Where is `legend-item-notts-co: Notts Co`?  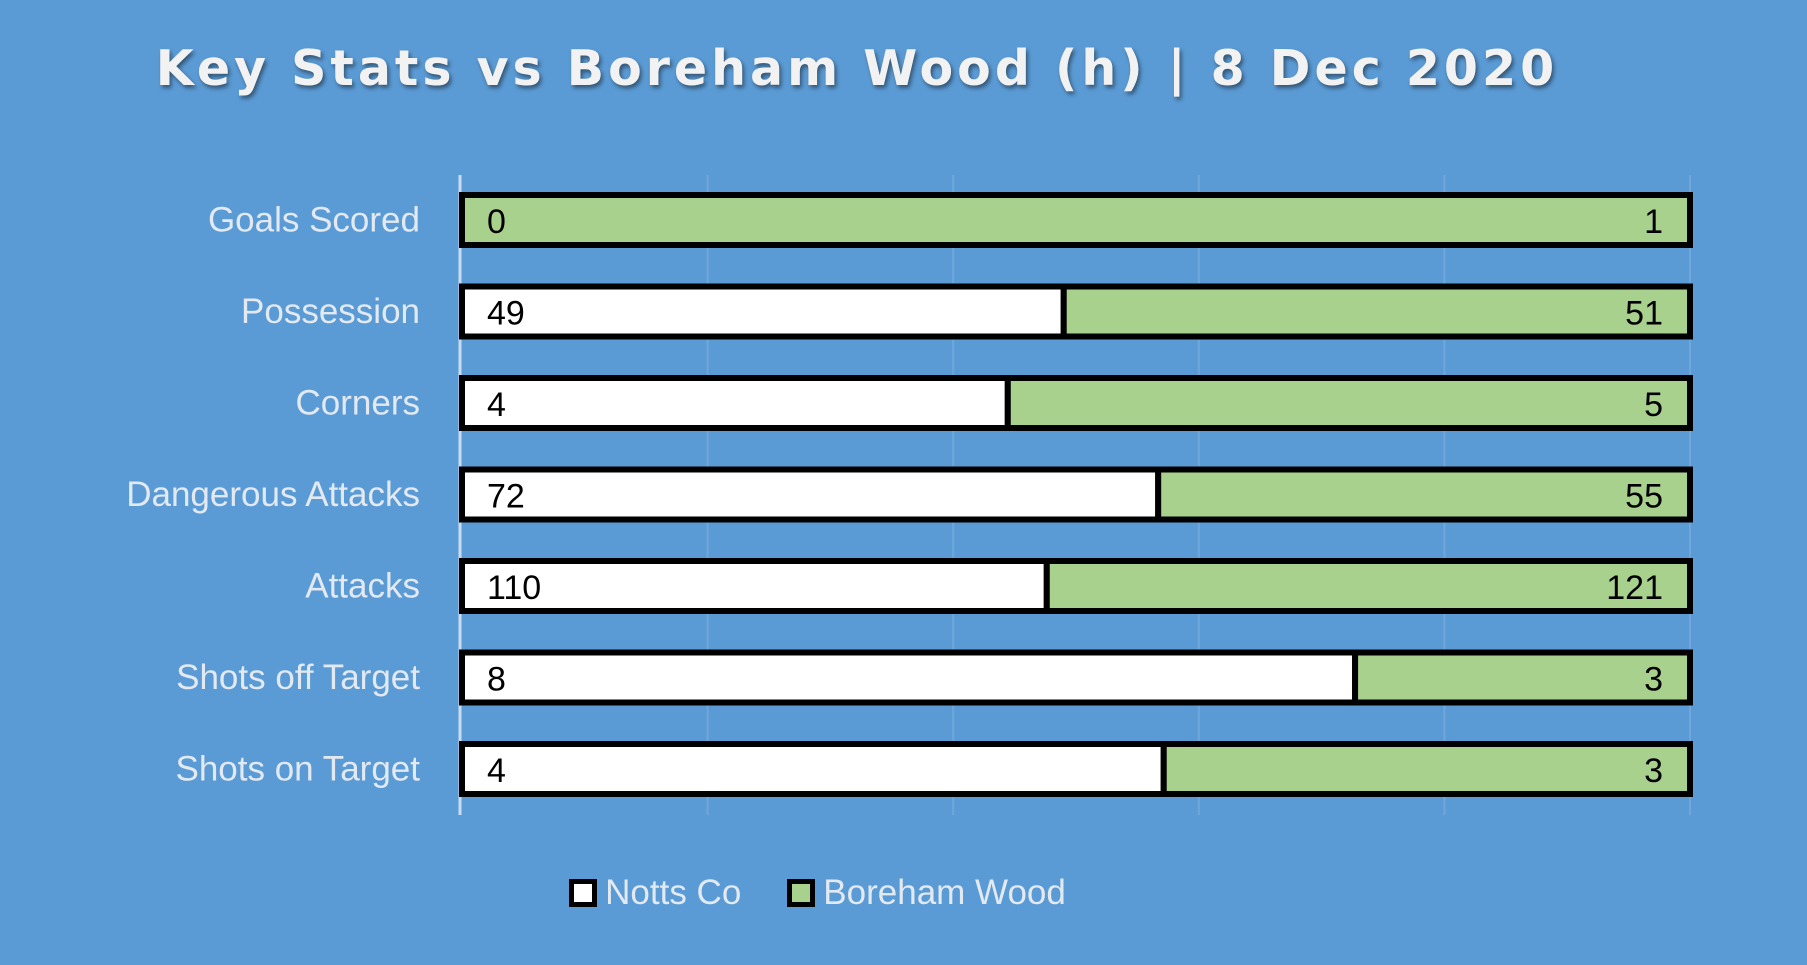
legend-item-notts-co: Notts Co is located at coordinates (655, 893).